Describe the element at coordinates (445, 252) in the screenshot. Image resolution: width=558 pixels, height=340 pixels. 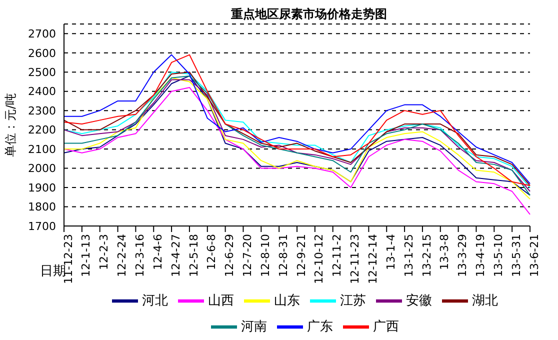
I see `x-tick-label: 13-3-8` at that location.